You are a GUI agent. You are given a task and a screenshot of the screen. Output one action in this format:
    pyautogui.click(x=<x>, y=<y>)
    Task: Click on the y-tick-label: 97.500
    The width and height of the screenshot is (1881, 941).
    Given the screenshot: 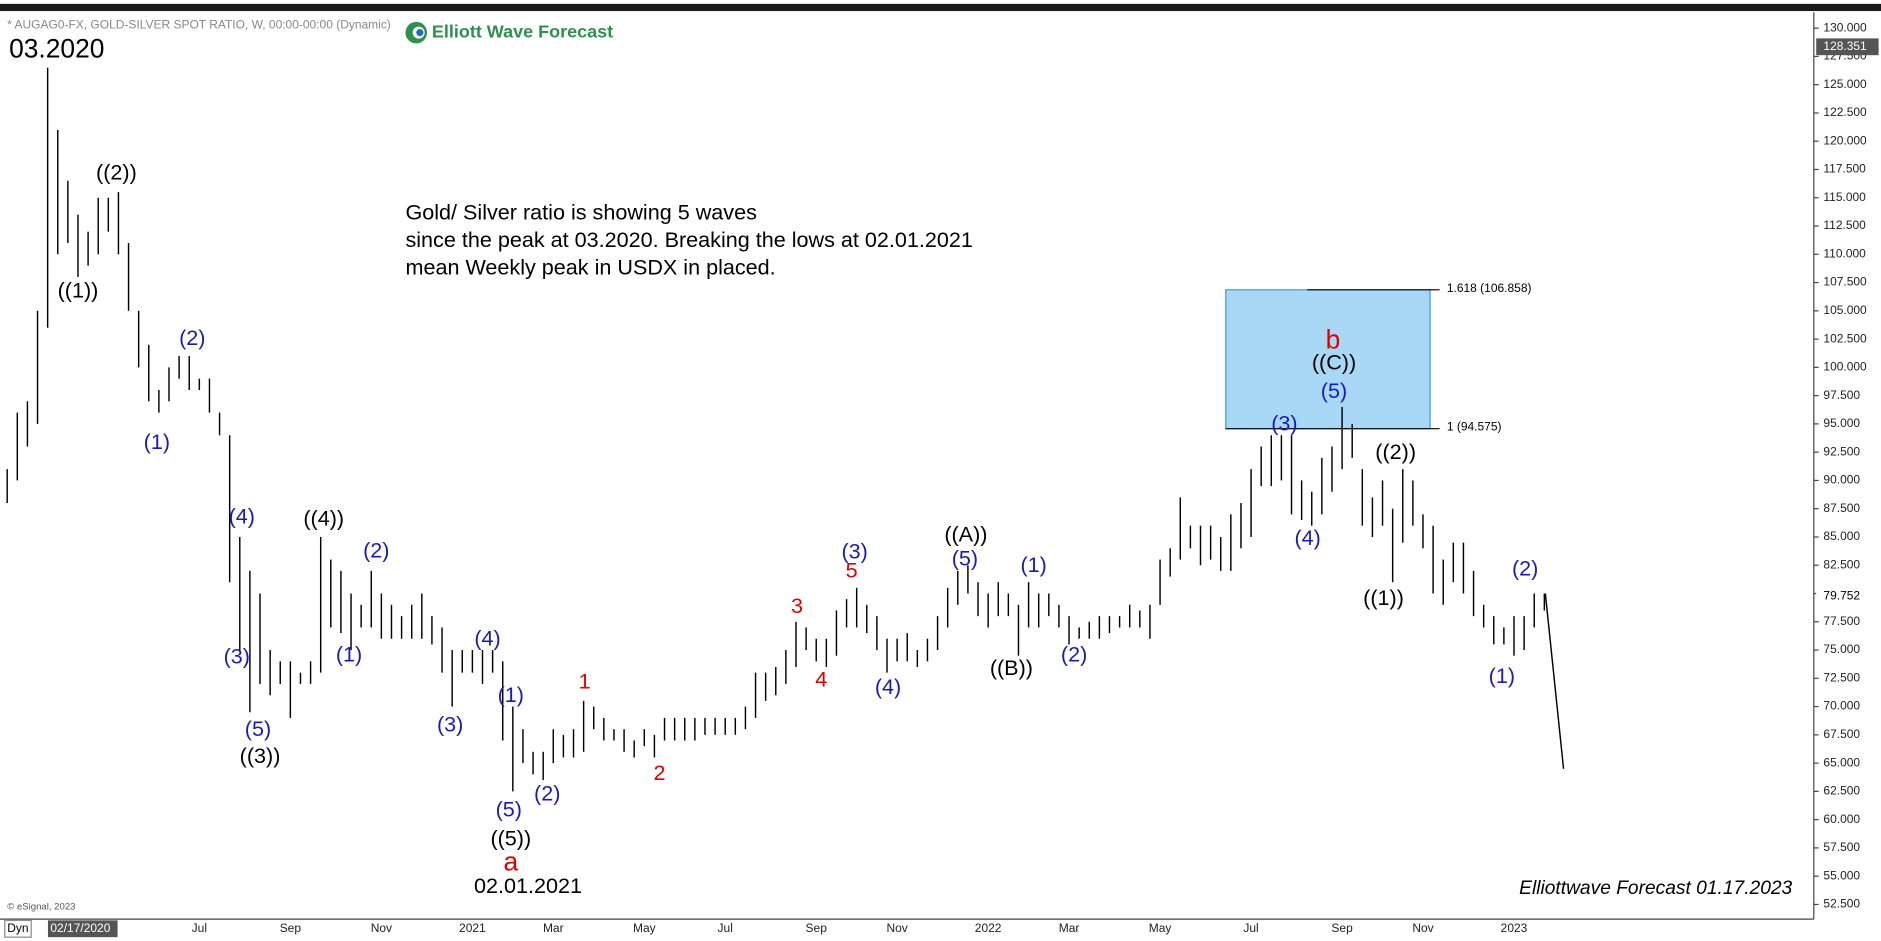 What is the action you would take?
    pyautogui.click(x=1841, y=395)
    